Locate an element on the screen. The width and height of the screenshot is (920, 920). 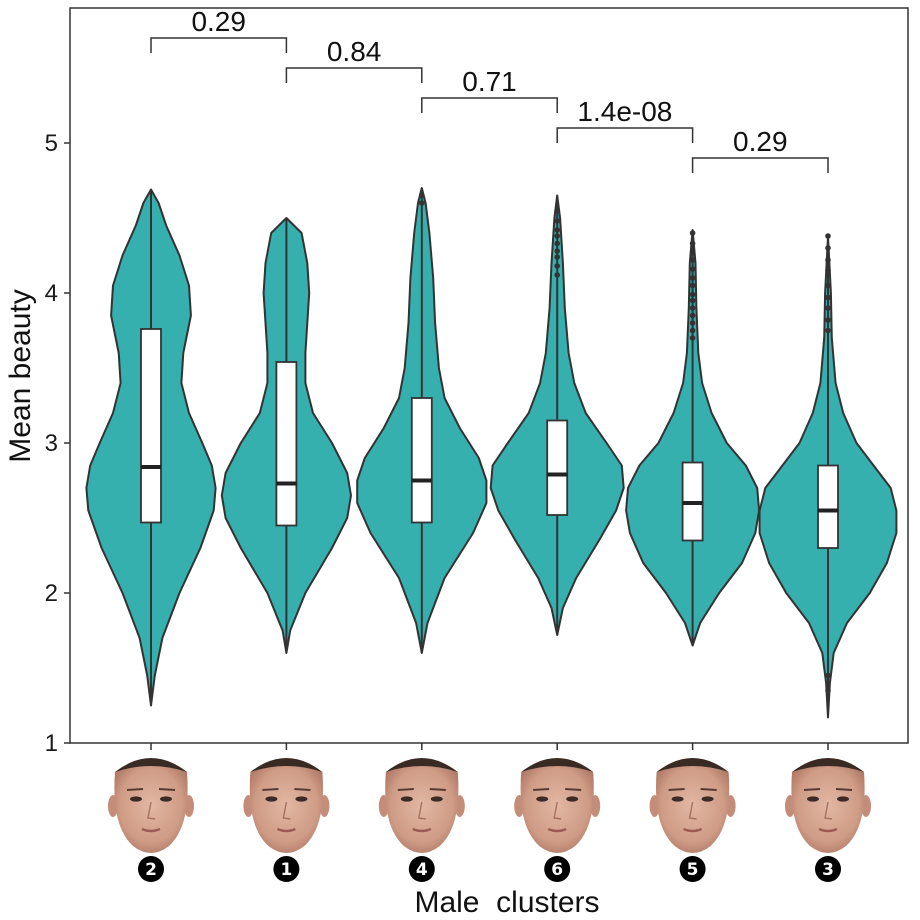
p-value-label: 0.84 is located at coordinates (354, 51).